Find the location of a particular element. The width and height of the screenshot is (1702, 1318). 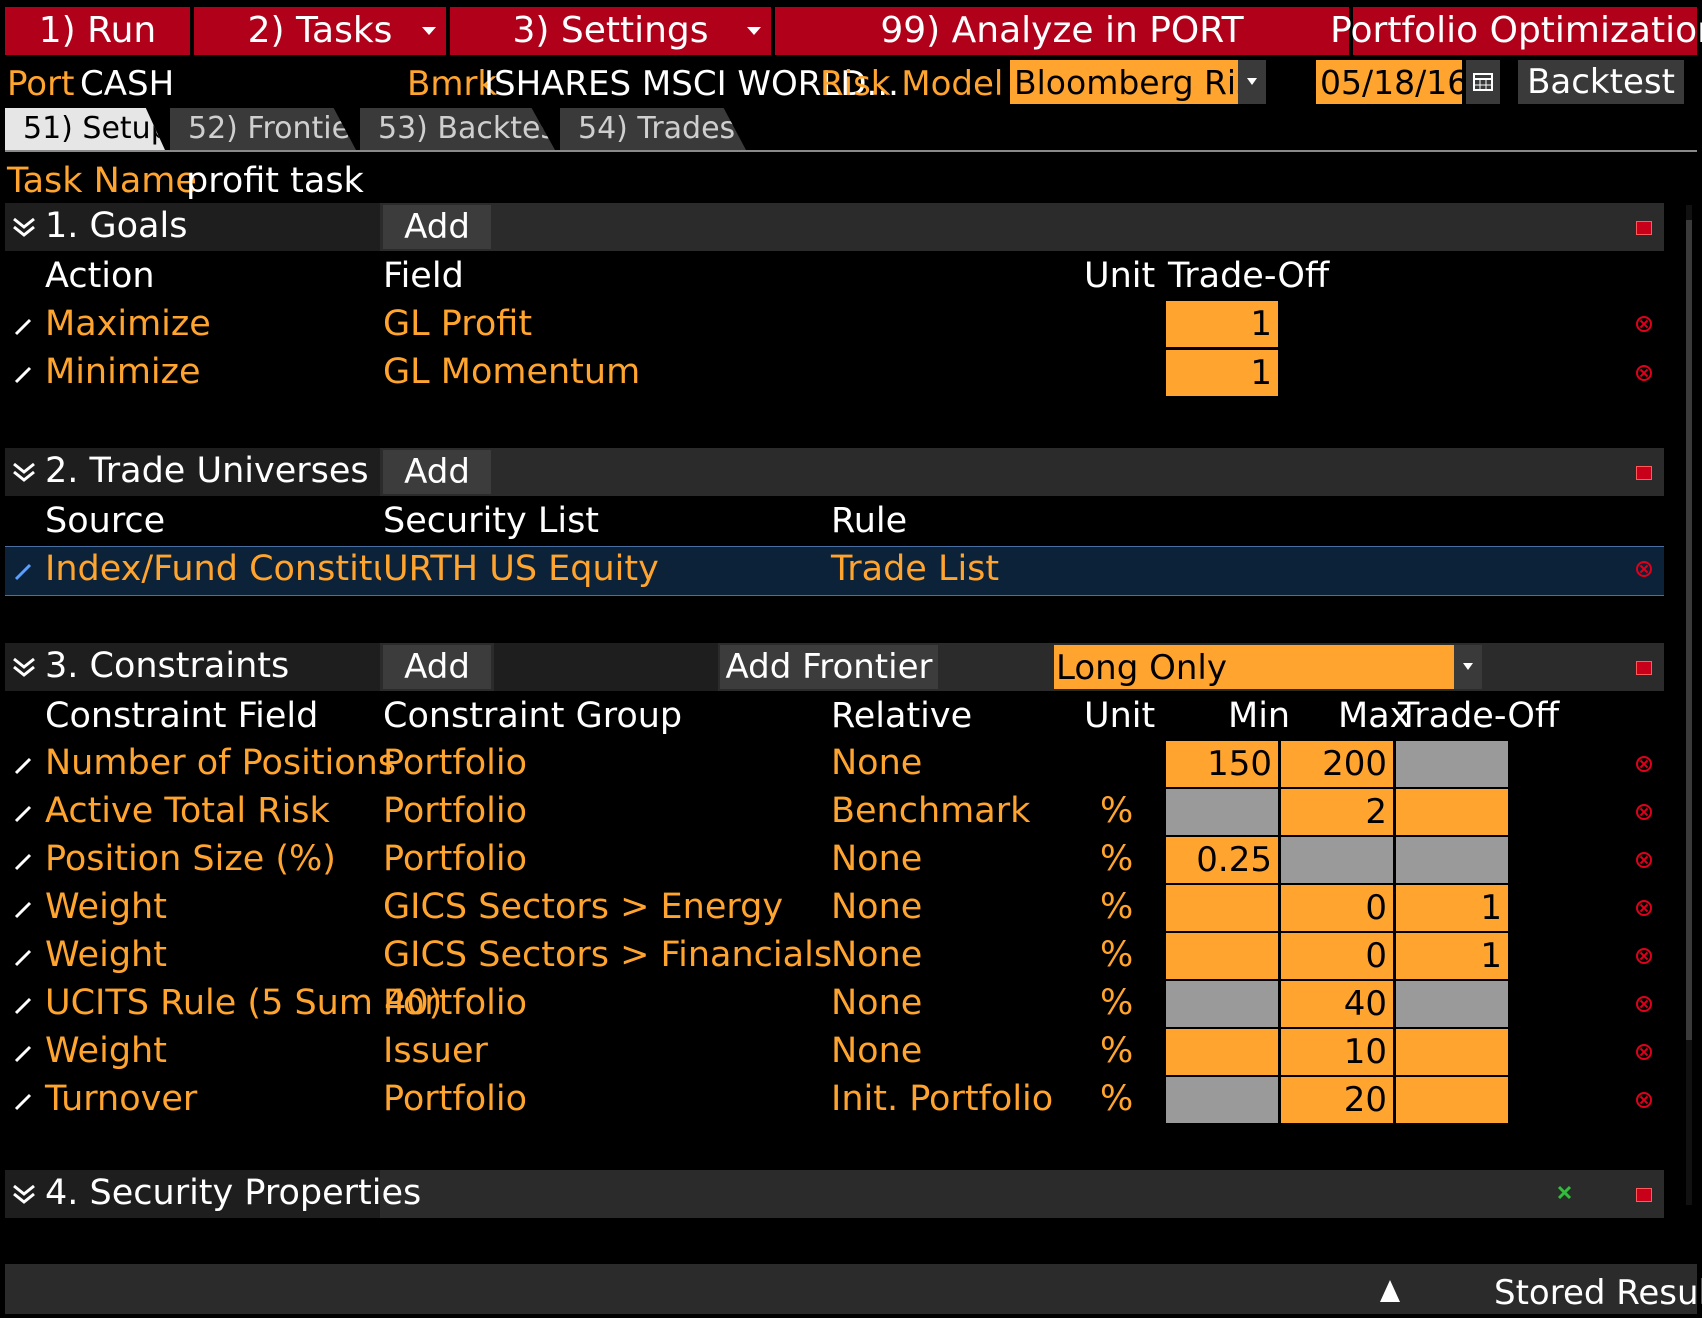

constraint-min-input: 150 is located at coordinates (1222, 764).